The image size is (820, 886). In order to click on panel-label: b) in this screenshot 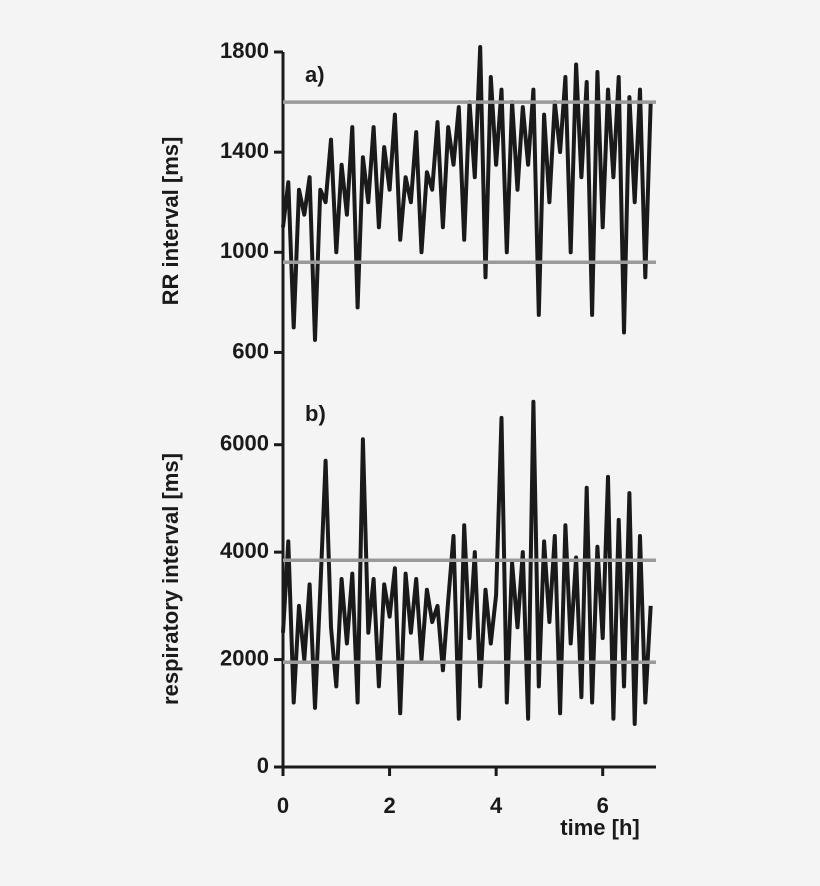, I will do `click(315, 413)`.